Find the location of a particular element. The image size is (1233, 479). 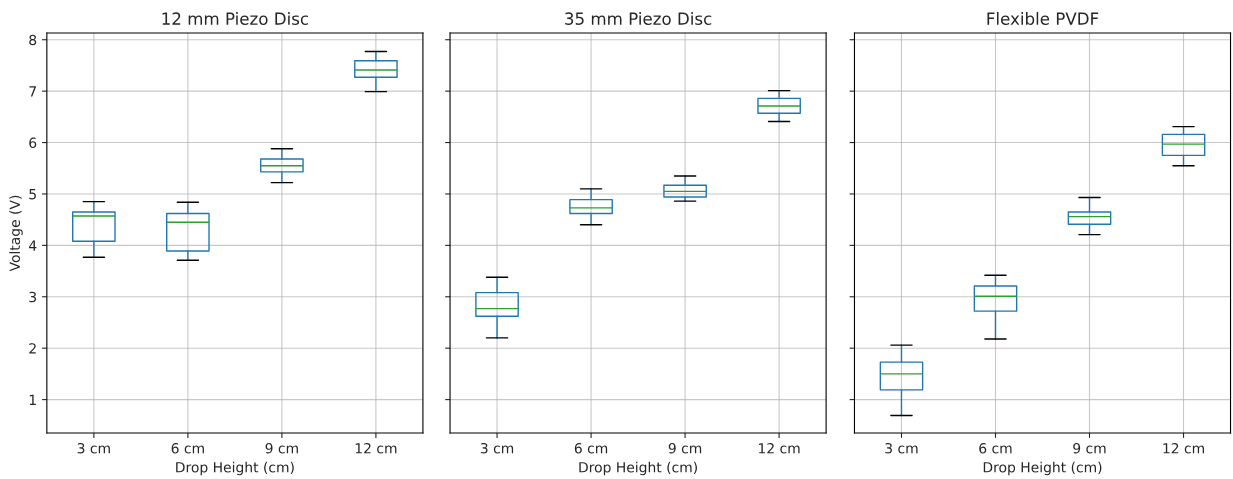

chart-title: Flexible PVDF is located at coordinates (1043, 18).